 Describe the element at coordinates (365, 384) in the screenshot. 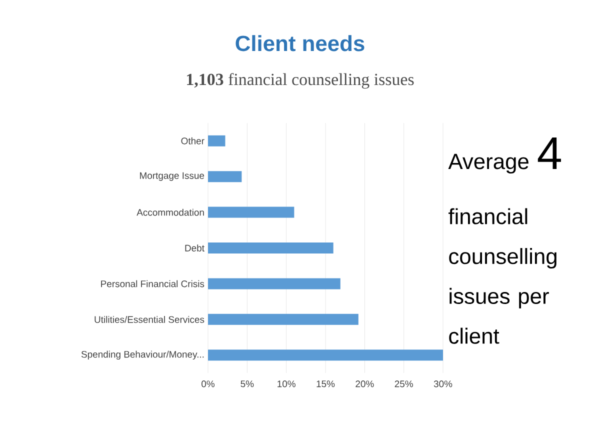

I see `x-tick-label: 20%` at that location.